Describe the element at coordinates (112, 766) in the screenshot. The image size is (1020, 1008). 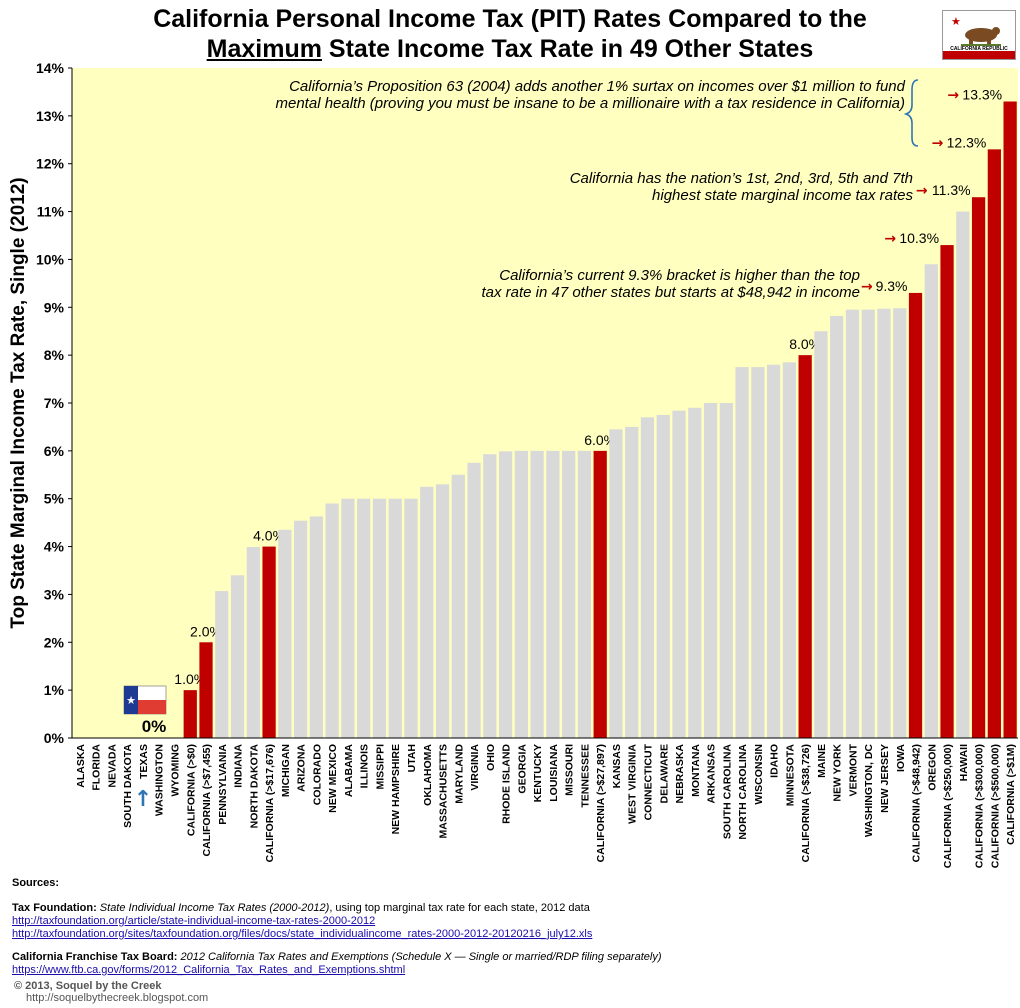
I see `x-tick-label: NEVADA` at that location.